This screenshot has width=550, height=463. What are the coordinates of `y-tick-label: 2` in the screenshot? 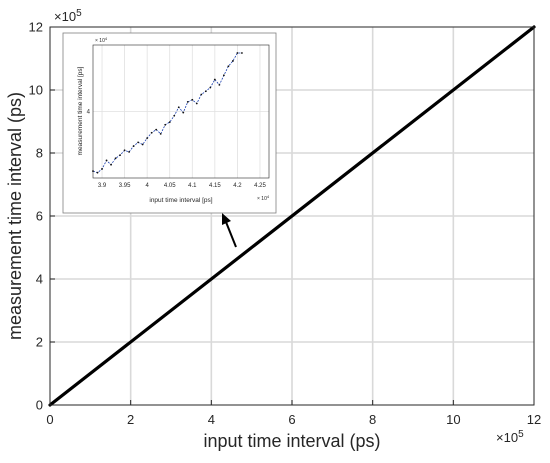 It's located at (39, 342).